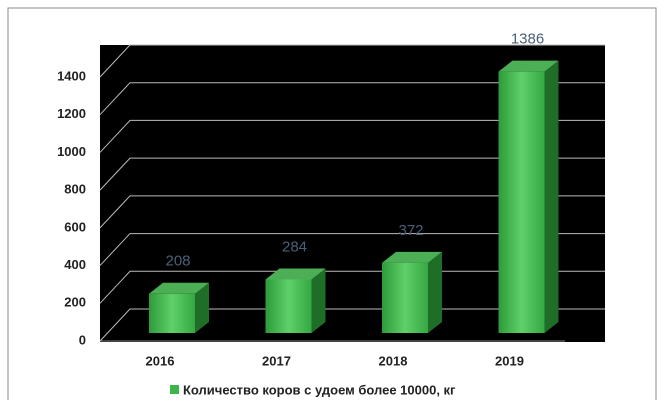 The image size is (664, 405). I want to click on y-tick-label: 400, so click(75, 264).